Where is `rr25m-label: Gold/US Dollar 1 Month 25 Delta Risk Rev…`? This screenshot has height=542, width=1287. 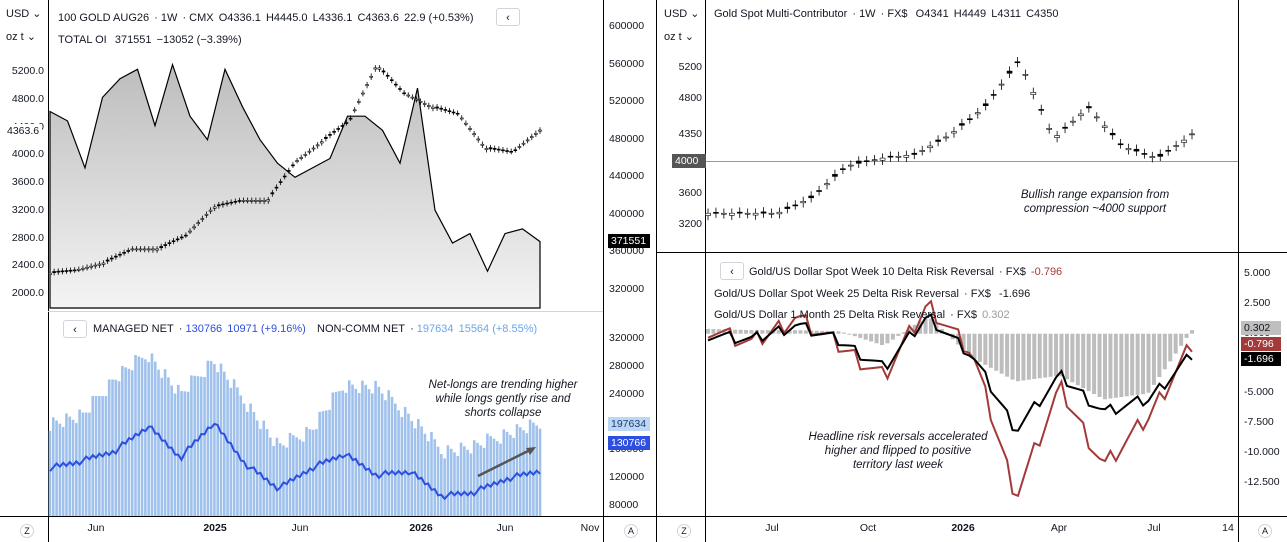 rr25m-label: Gold/US Dollar 1 Month 25 Delta Risk Rev… is located at coordinates (830, 315).